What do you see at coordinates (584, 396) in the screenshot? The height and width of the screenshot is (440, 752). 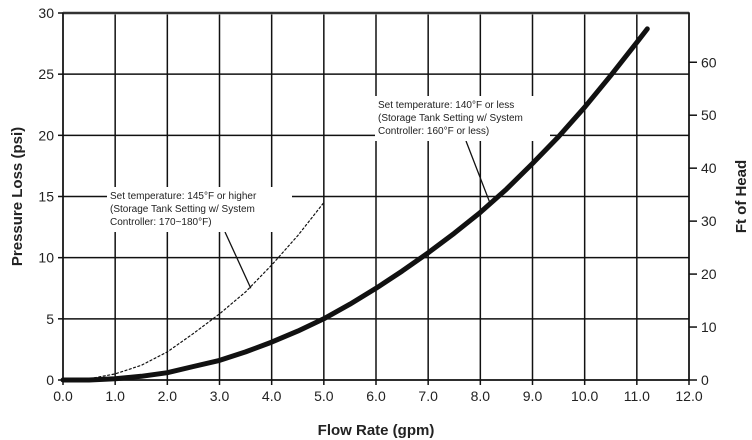 I see `x-tick-label: 10.0` at bounding box center [584, 396].